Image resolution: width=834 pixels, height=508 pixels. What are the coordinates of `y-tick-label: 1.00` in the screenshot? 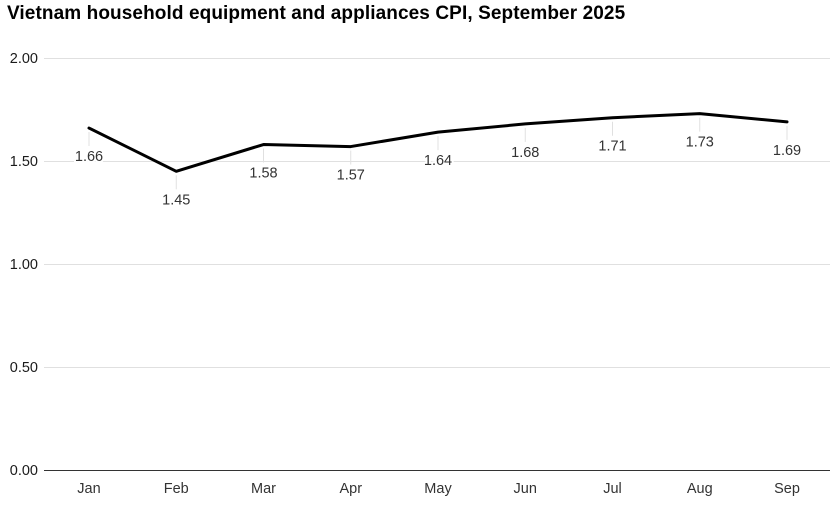 It's located at (24, 265).